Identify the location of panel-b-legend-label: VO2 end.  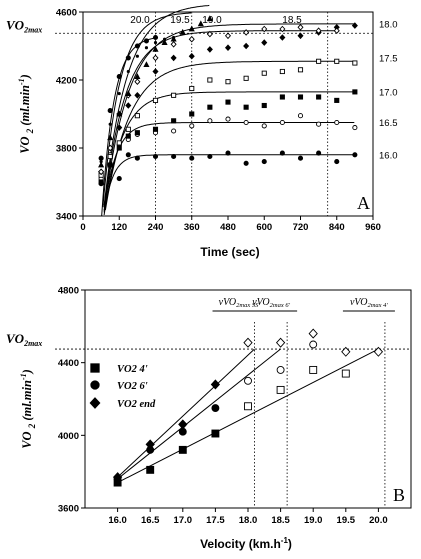
(136, 404).